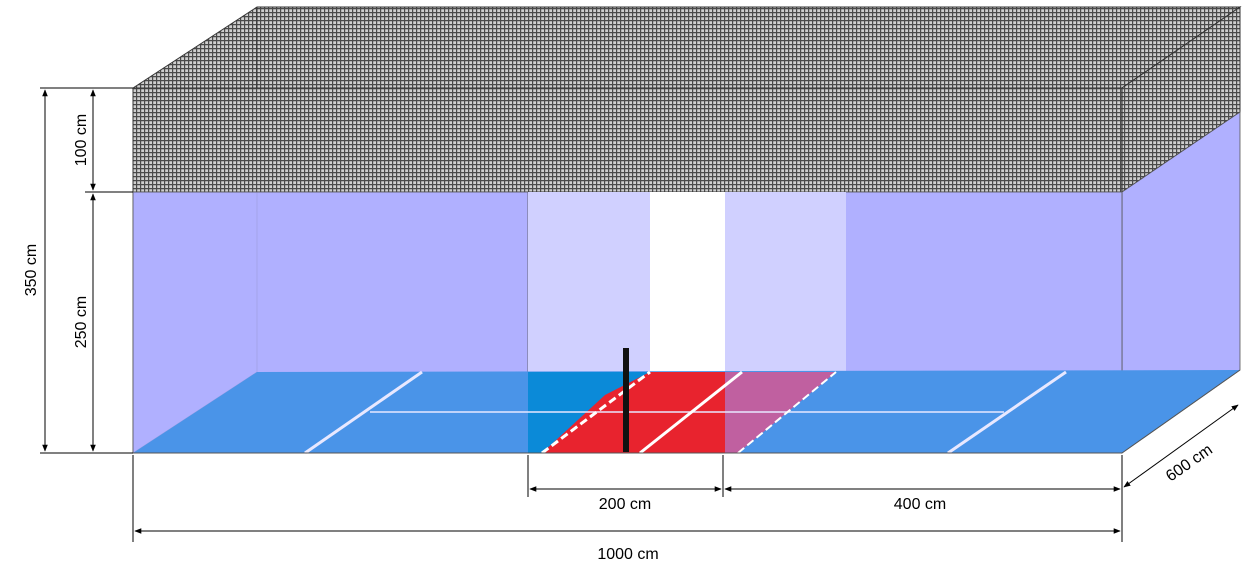  Describe the element at coordinates (627, 140) in the screenshot. I see `net-front-face` at that location.